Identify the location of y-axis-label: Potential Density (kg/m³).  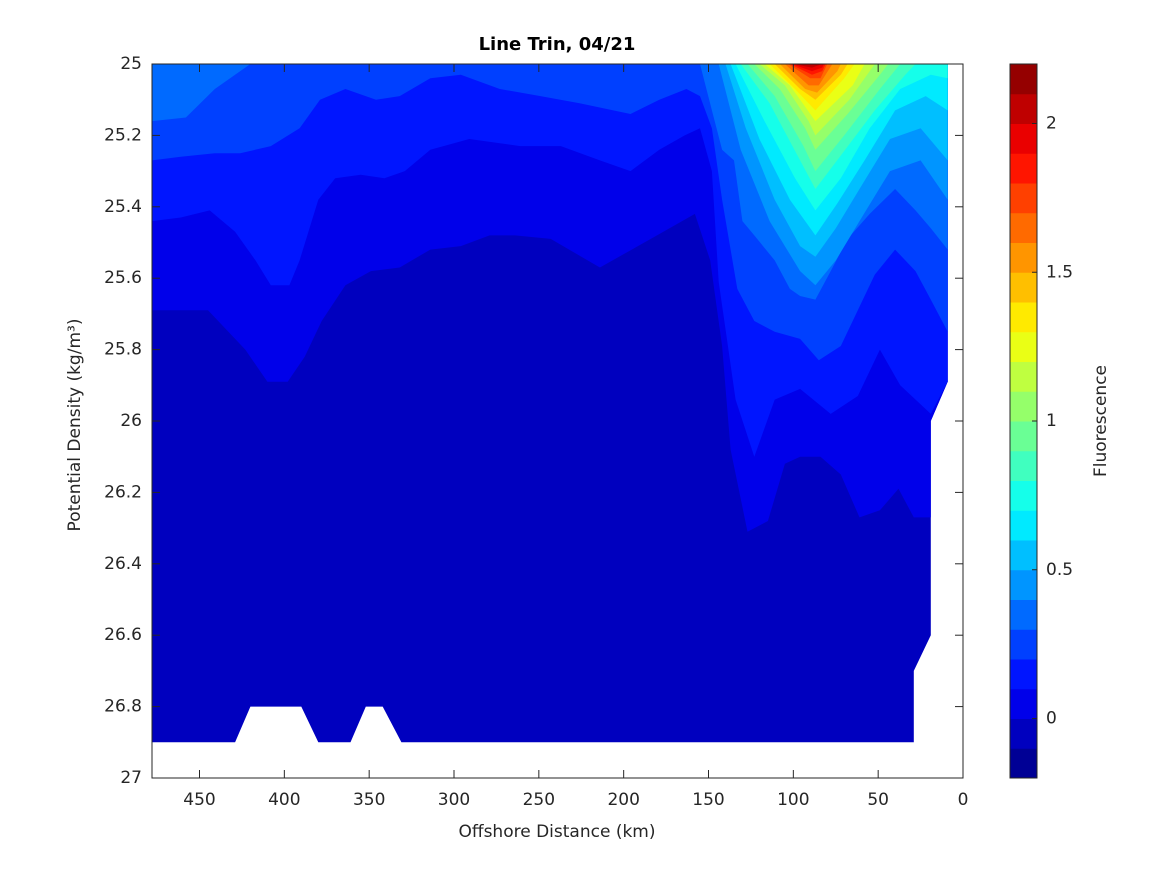
(75, 425).